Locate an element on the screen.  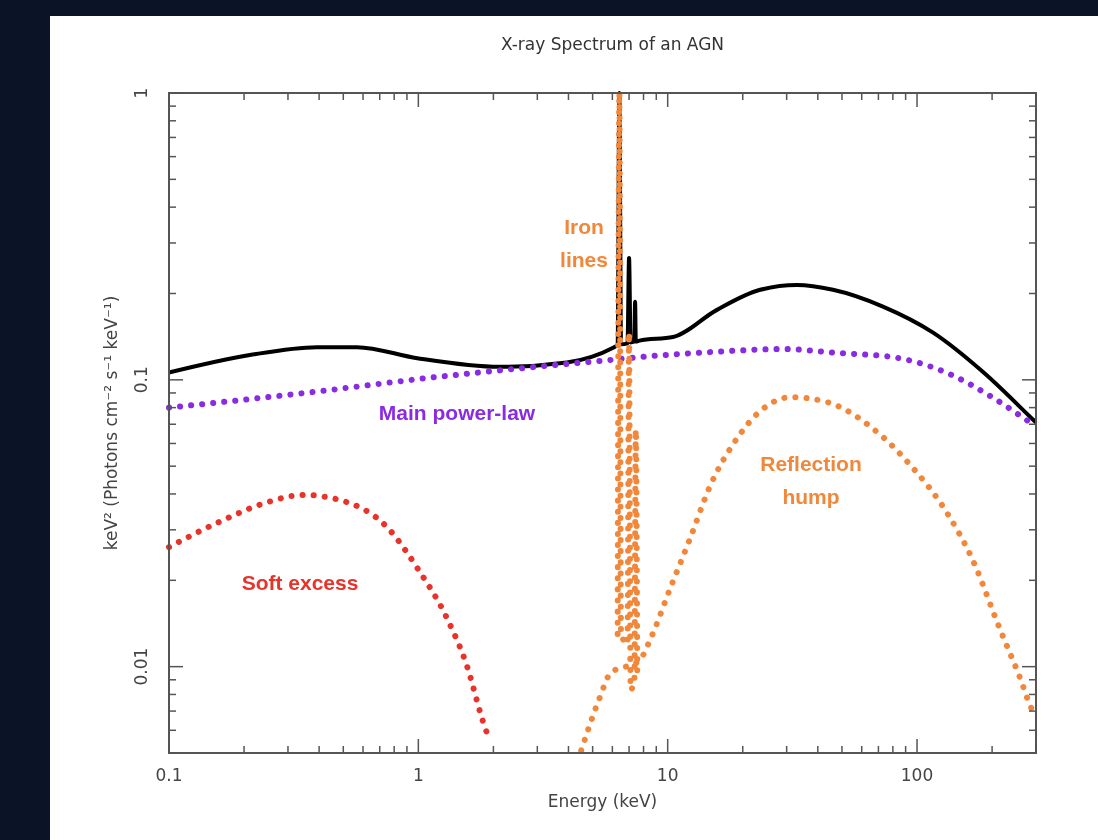
series-label: Iron lines is located at coordinates (584, 243).